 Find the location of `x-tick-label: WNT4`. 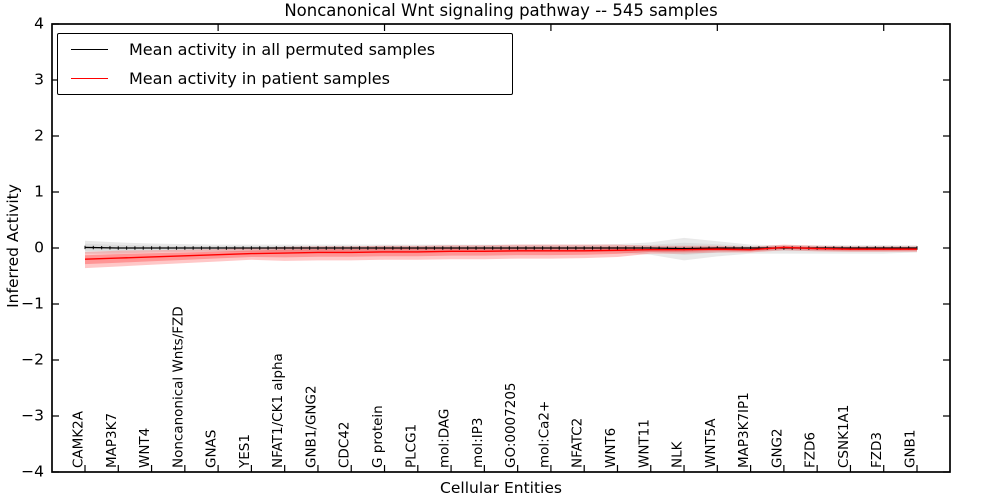

x-tick-label: WNT4 is located at coordinates (145, 448).